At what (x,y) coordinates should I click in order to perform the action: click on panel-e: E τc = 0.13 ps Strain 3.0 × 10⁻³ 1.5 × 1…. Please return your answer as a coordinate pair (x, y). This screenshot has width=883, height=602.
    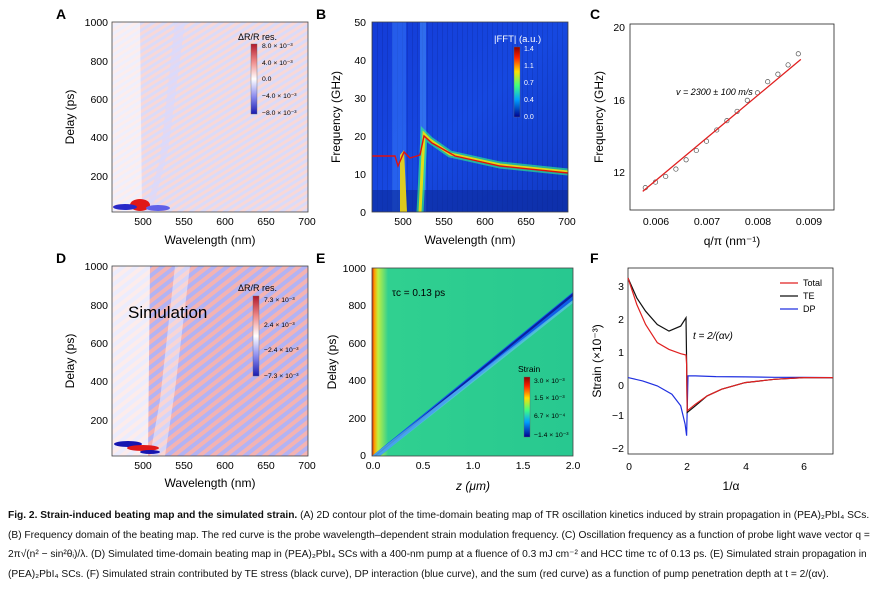
    Looking at the image, I should click on (448, 371).